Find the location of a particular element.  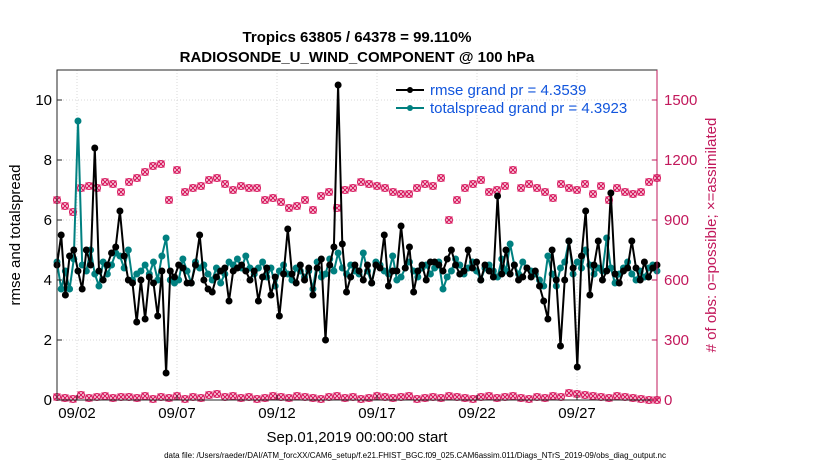

chart-title-line-2: RADIOSONDE_U_WIND_COMPONENT @ 100 hPa is located at coordinates (357, 57).